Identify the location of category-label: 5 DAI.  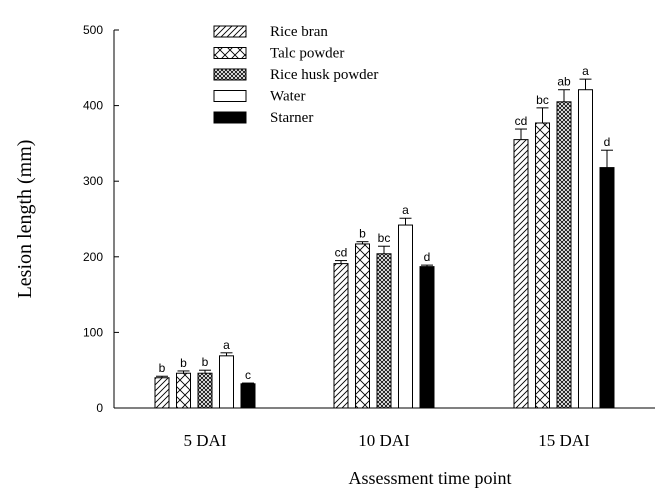
(205, 440).